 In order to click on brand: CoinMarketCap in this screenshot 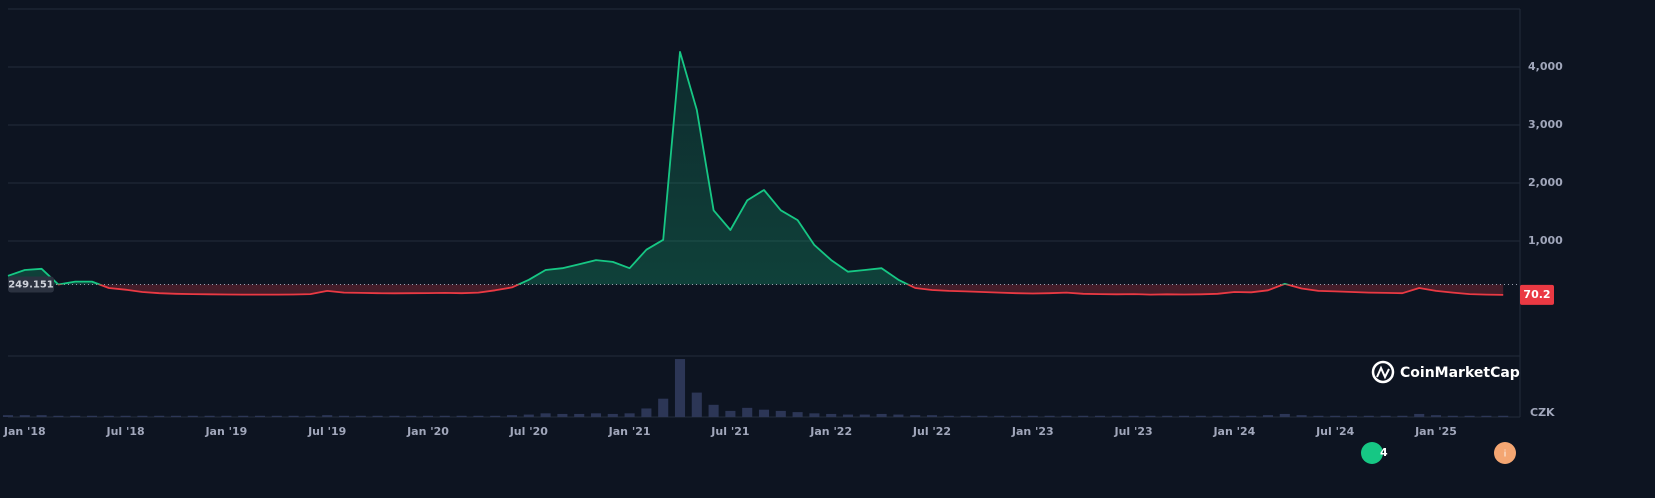, I will do `click(1445, 372)`.